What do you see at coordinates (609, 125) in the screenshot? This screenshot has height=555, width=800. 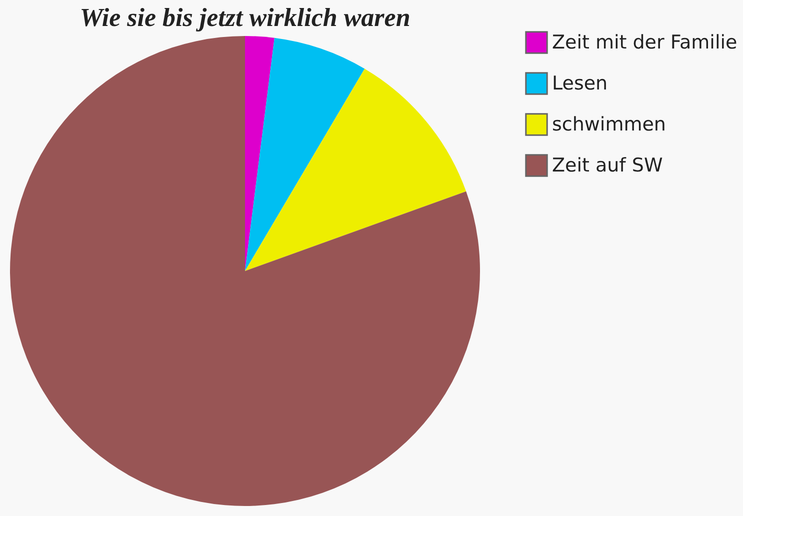 I see `legend-label: schwimmen` at bounding box center [609, 125].